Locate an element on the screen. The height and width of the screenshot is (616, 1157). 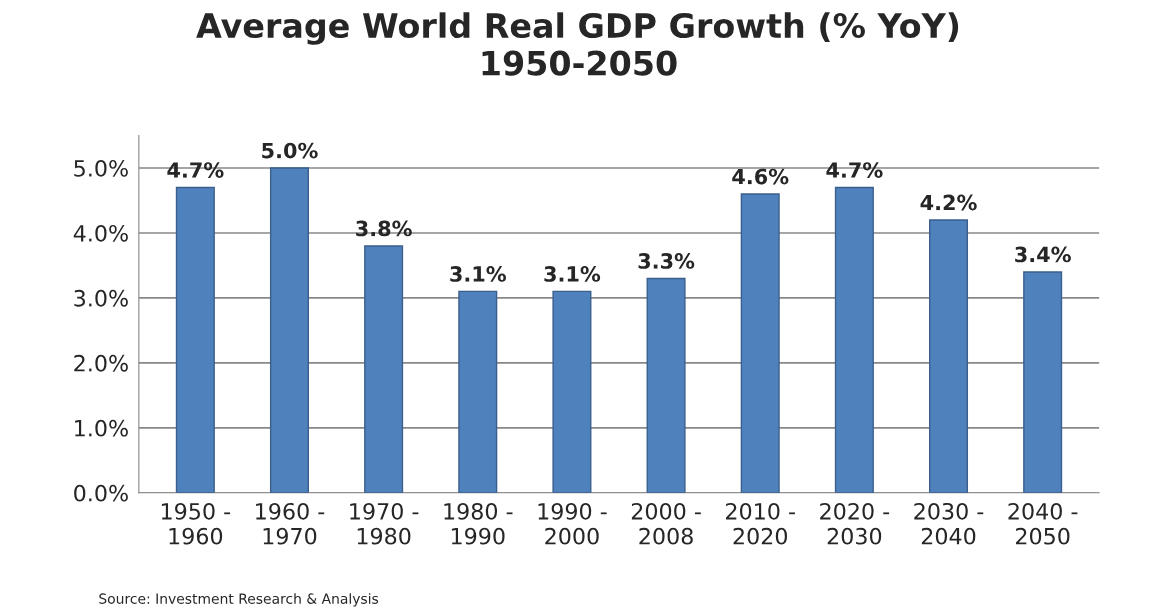
y-tick-label: 2.0% is located at coordinates (101, 363).